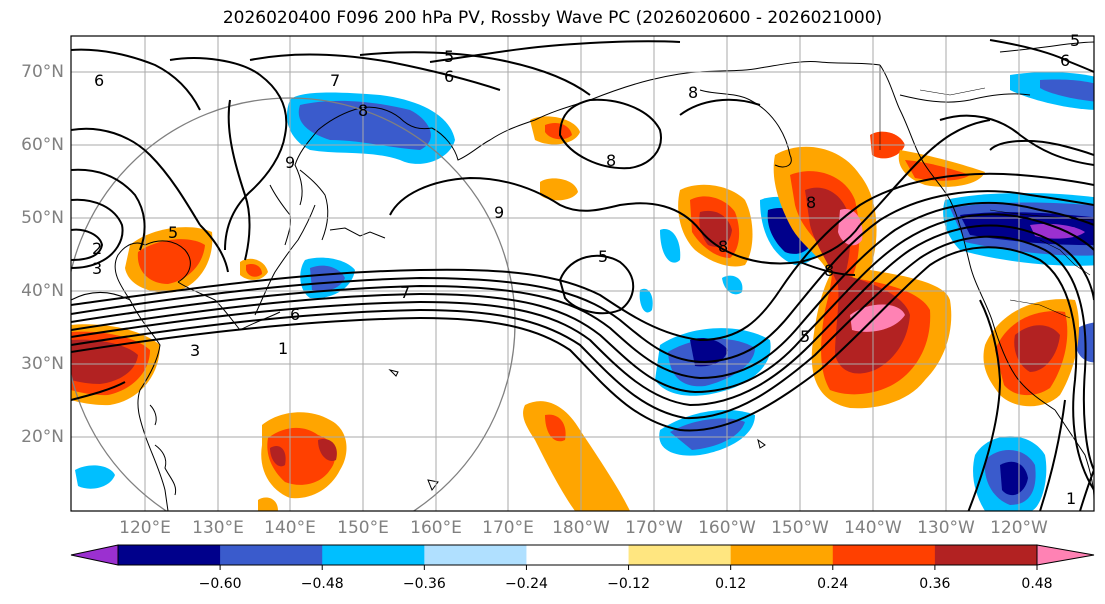 This screenshot has width=1105, height=604. What do you see at coordinates (42, 218) in the screenshot?
I see `lat-label: 50°N` at bounding box center [42, 218].